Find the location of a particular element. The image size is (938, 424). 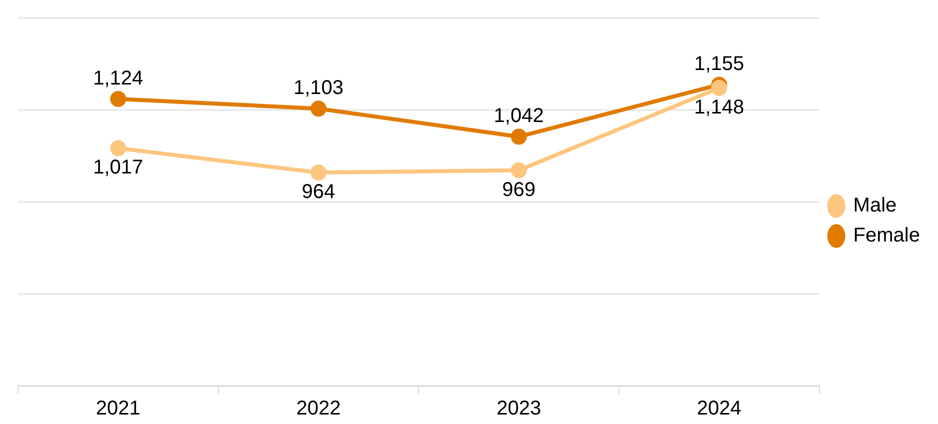

data-label: 1,148 is located at coordinates (719, 107).